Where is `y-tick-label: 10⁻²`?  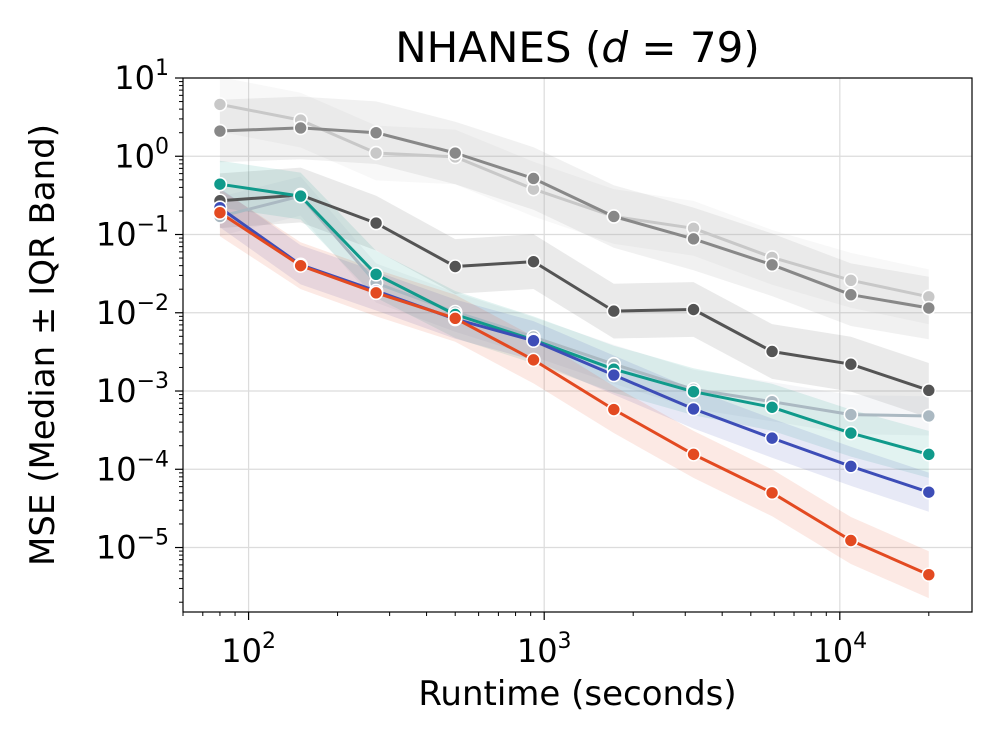
y-tick-label: 10⁻² is located at coordinates (132, 311).